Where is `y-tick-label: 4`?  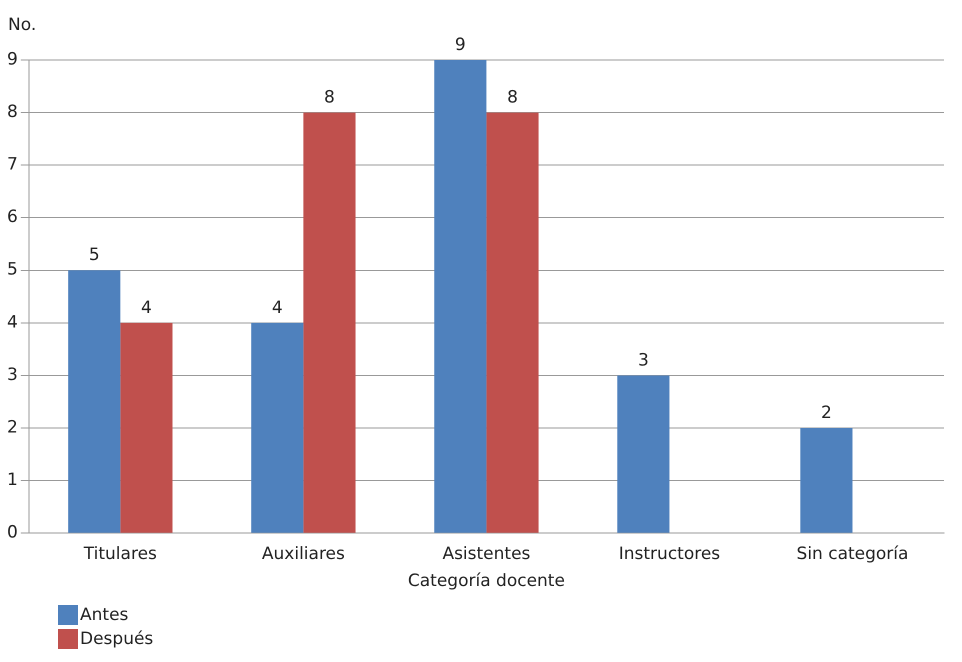 y-tick-label: 4 is located at coordinates (12, 322).